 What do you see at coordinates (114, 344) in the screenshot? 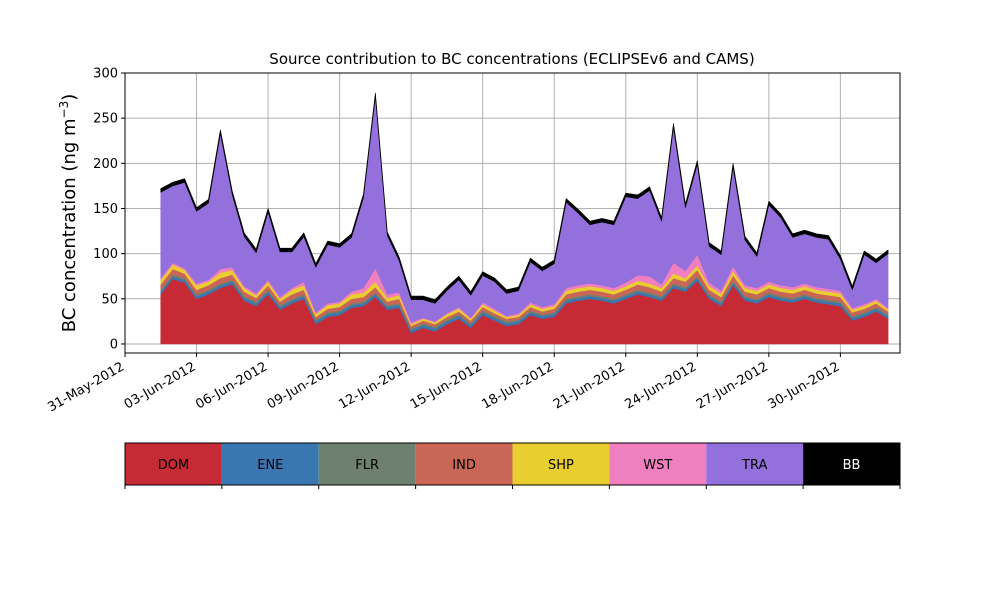
I see `y-tick-label: 0` at bounding box center [114, 344].